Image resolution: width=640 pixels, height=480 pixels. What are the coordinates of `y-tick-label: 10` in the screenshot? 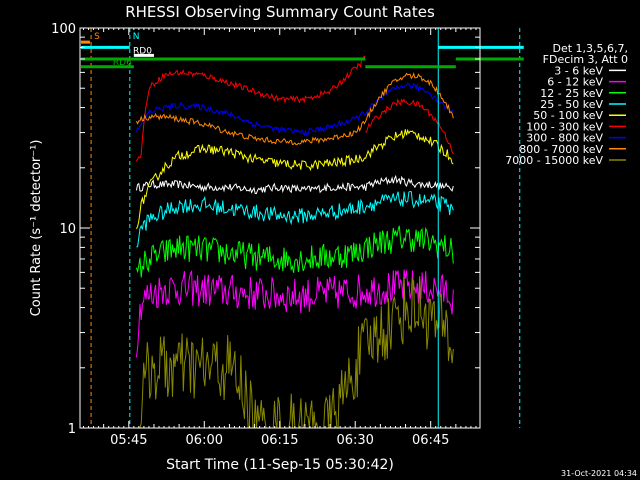 It's located at (67, 229).